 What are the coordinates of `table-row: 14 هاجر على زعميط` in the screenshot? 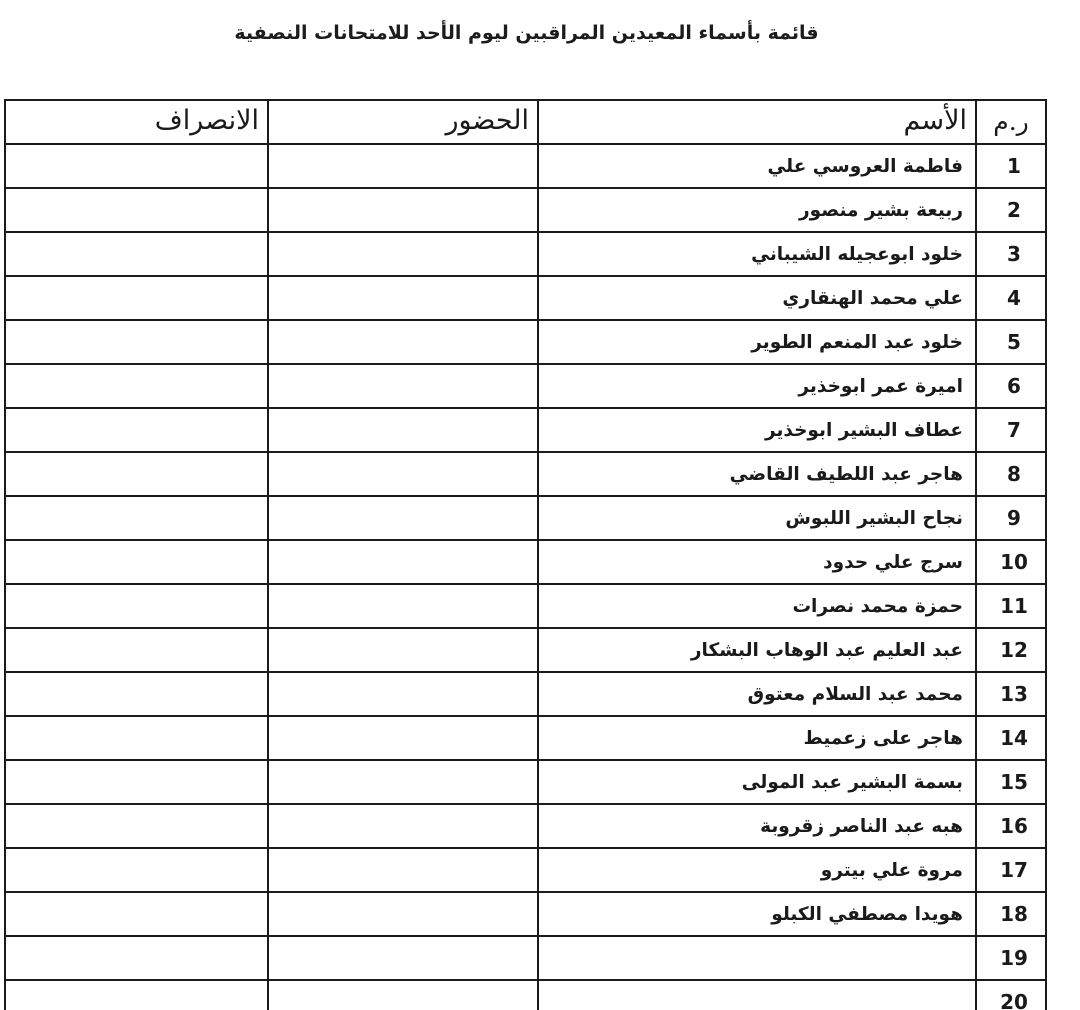 It's located at (525, 738).